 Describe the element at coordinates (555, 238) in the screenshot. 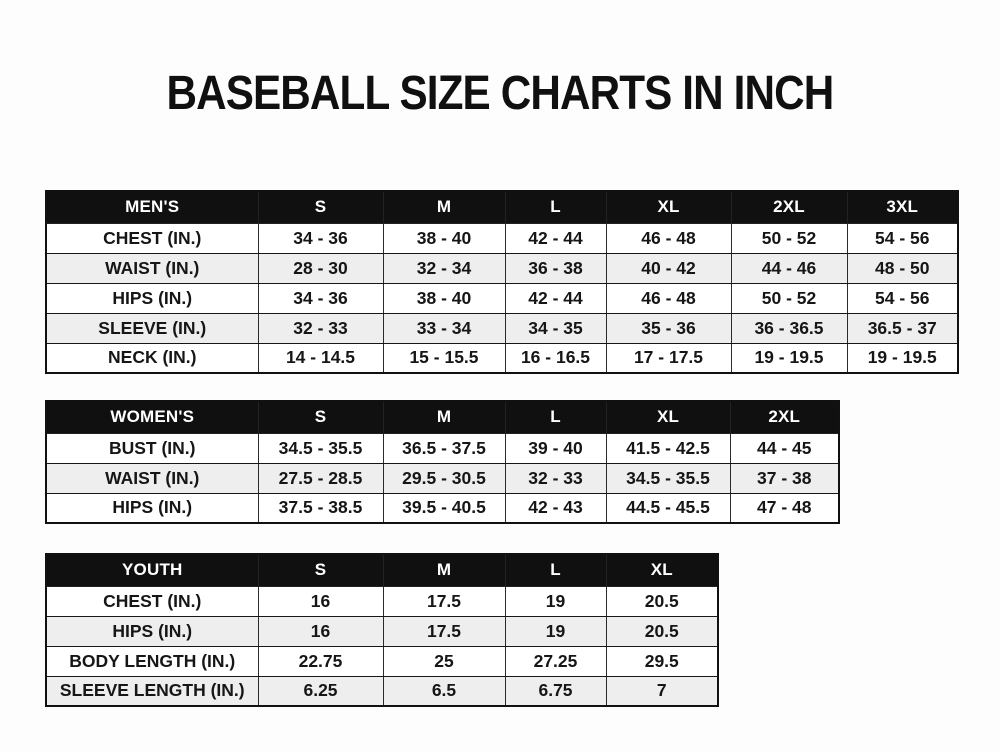

I see `size-cell: 42 - 44` at that location.